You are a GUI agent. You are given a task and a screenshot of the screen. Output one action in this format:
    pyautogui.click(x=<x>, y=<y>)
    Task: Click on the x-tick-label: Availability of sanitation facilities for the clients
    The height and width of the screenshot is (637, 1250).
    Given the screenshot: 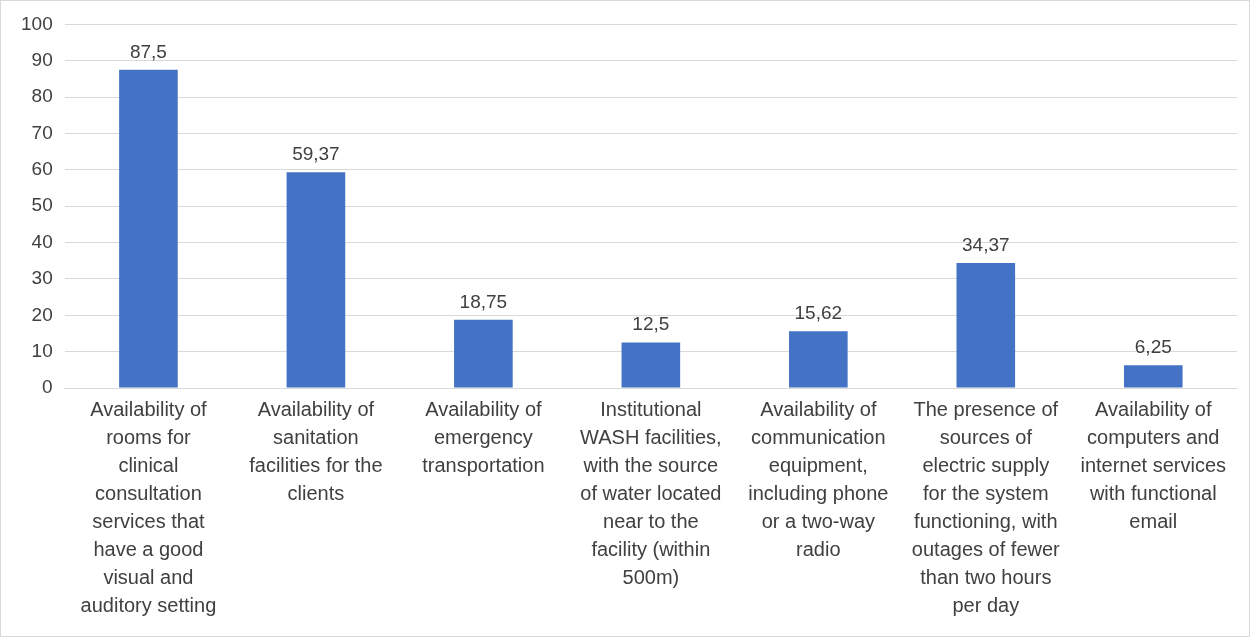 What is the action you would take?
    pyautogui.click(x=316, y=450)
    